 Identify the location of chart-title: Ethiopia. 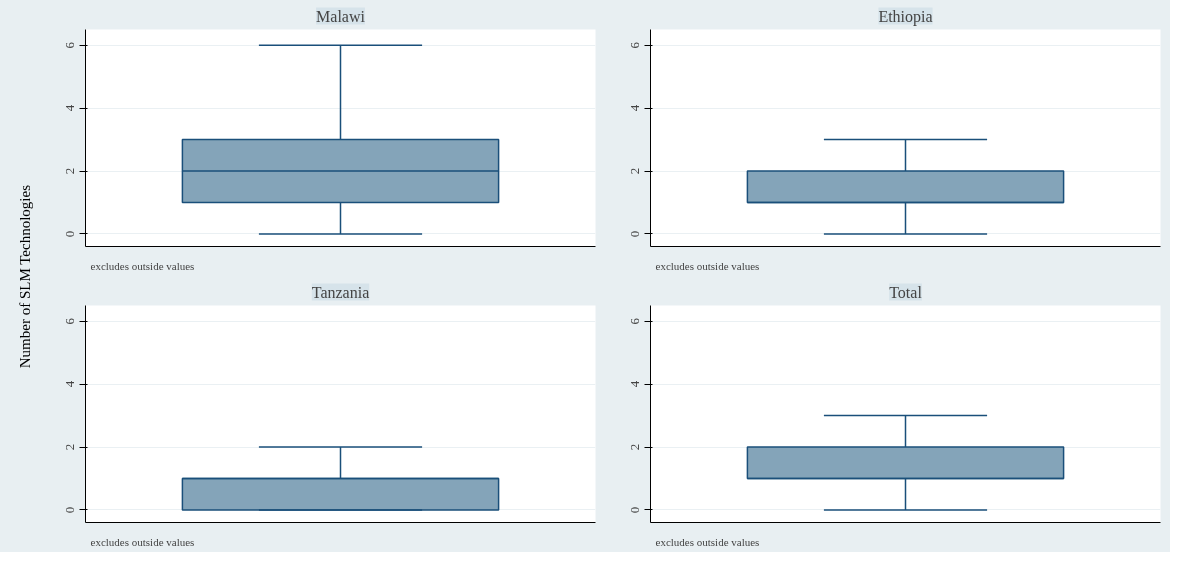
(905, 16).